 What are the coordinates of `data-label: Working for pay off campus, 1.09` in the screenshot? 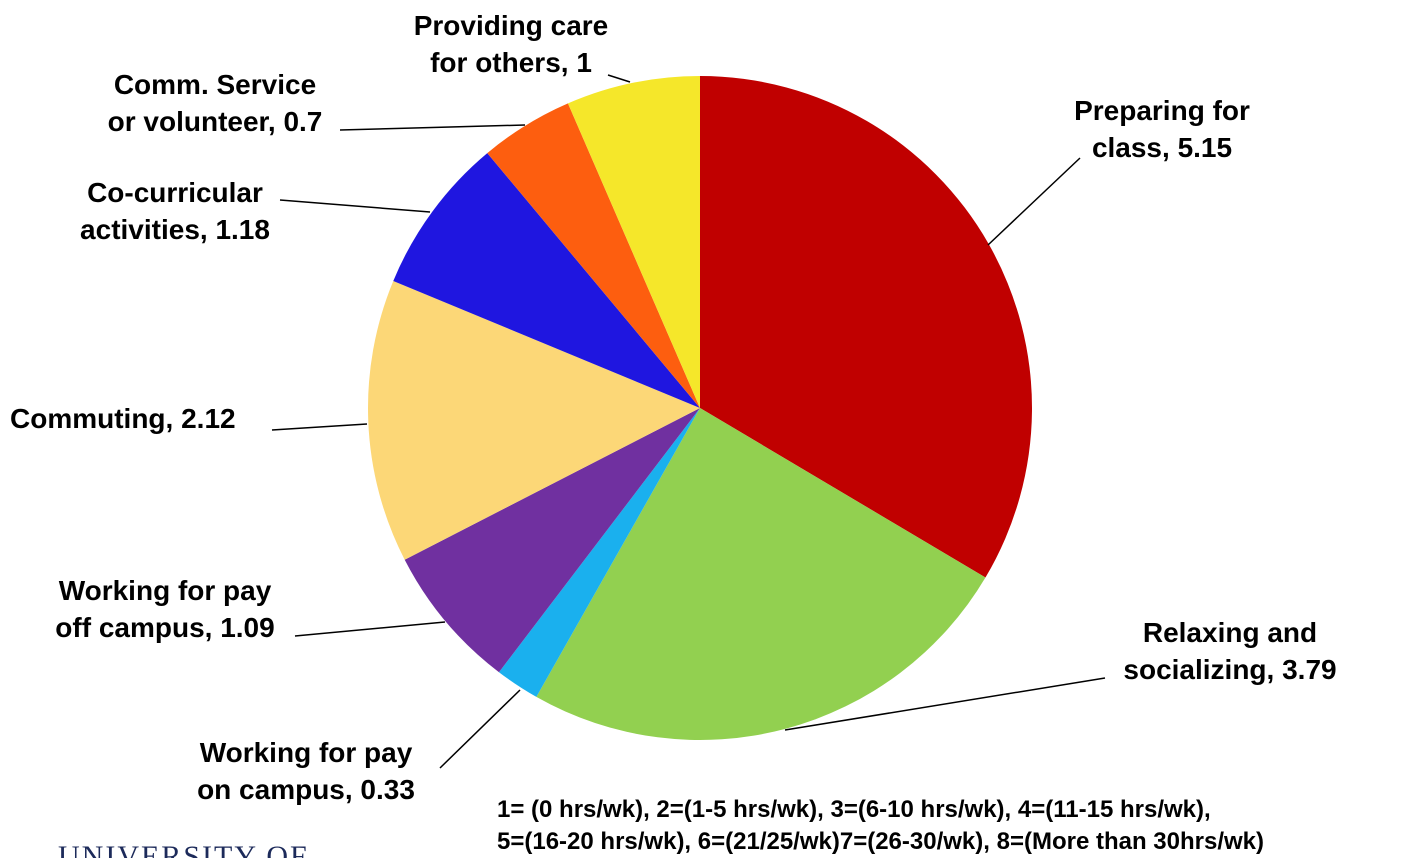 It's located at (164, 609).